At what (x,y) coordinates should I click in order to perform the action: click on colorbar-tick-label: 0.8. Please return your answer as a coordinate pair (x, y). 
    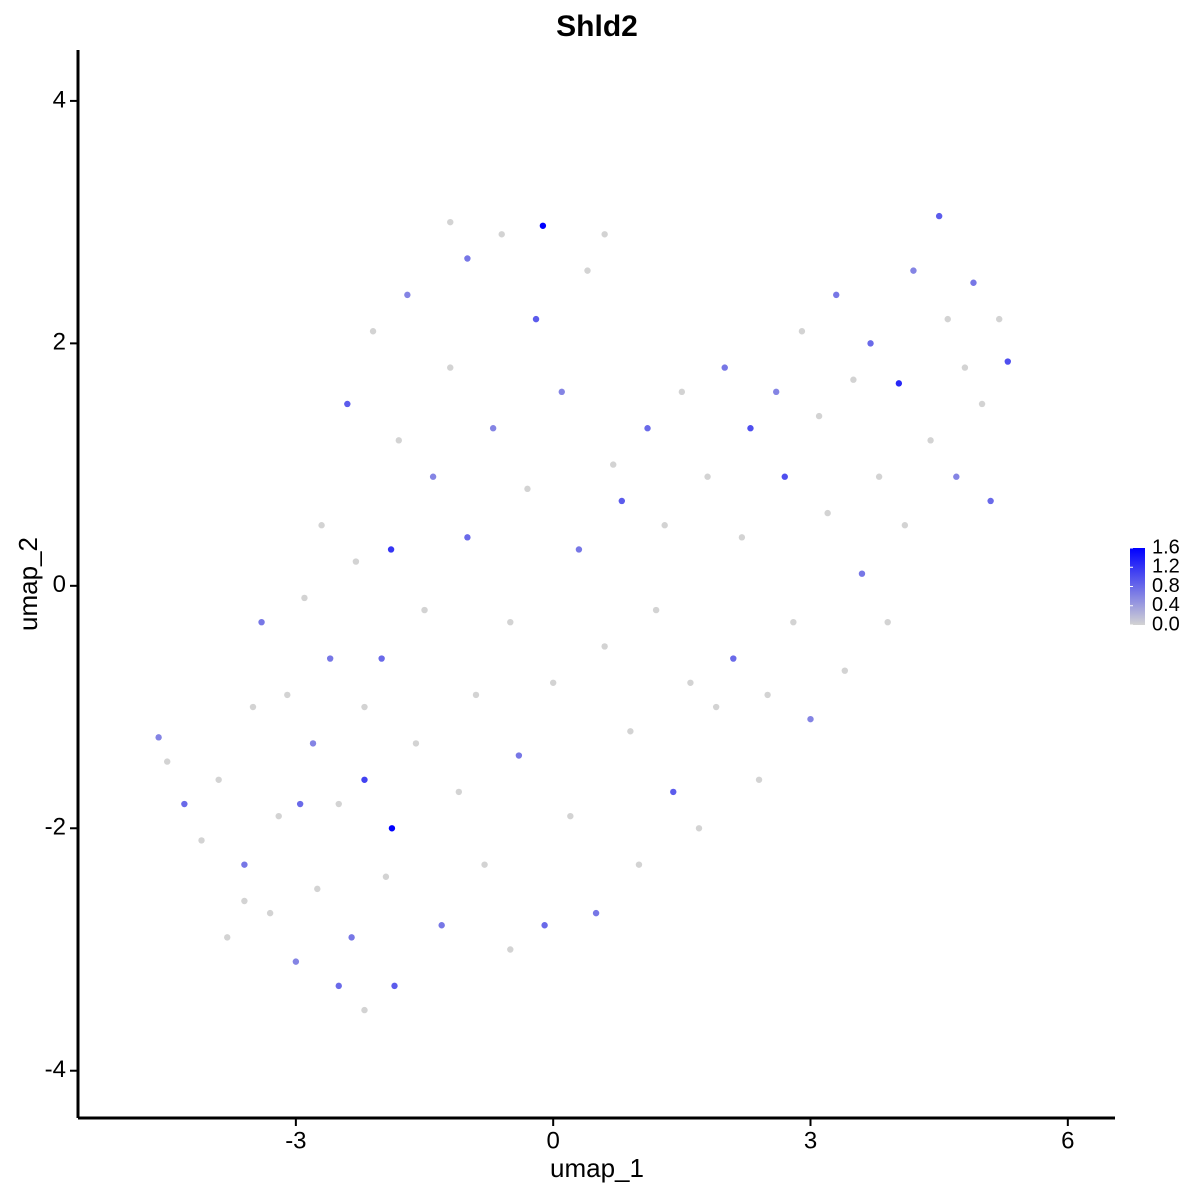
    Looking at the image, I should click on (1166, 586).